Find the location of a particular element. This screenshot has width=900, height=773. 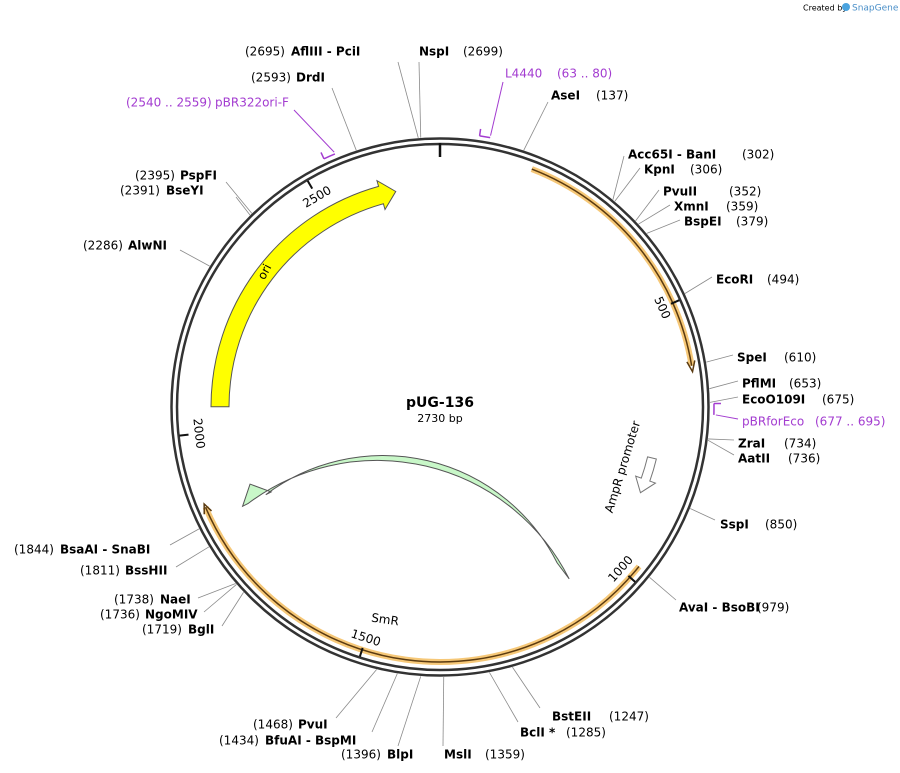

site-name: NspI is located at coordinates (434, 52).